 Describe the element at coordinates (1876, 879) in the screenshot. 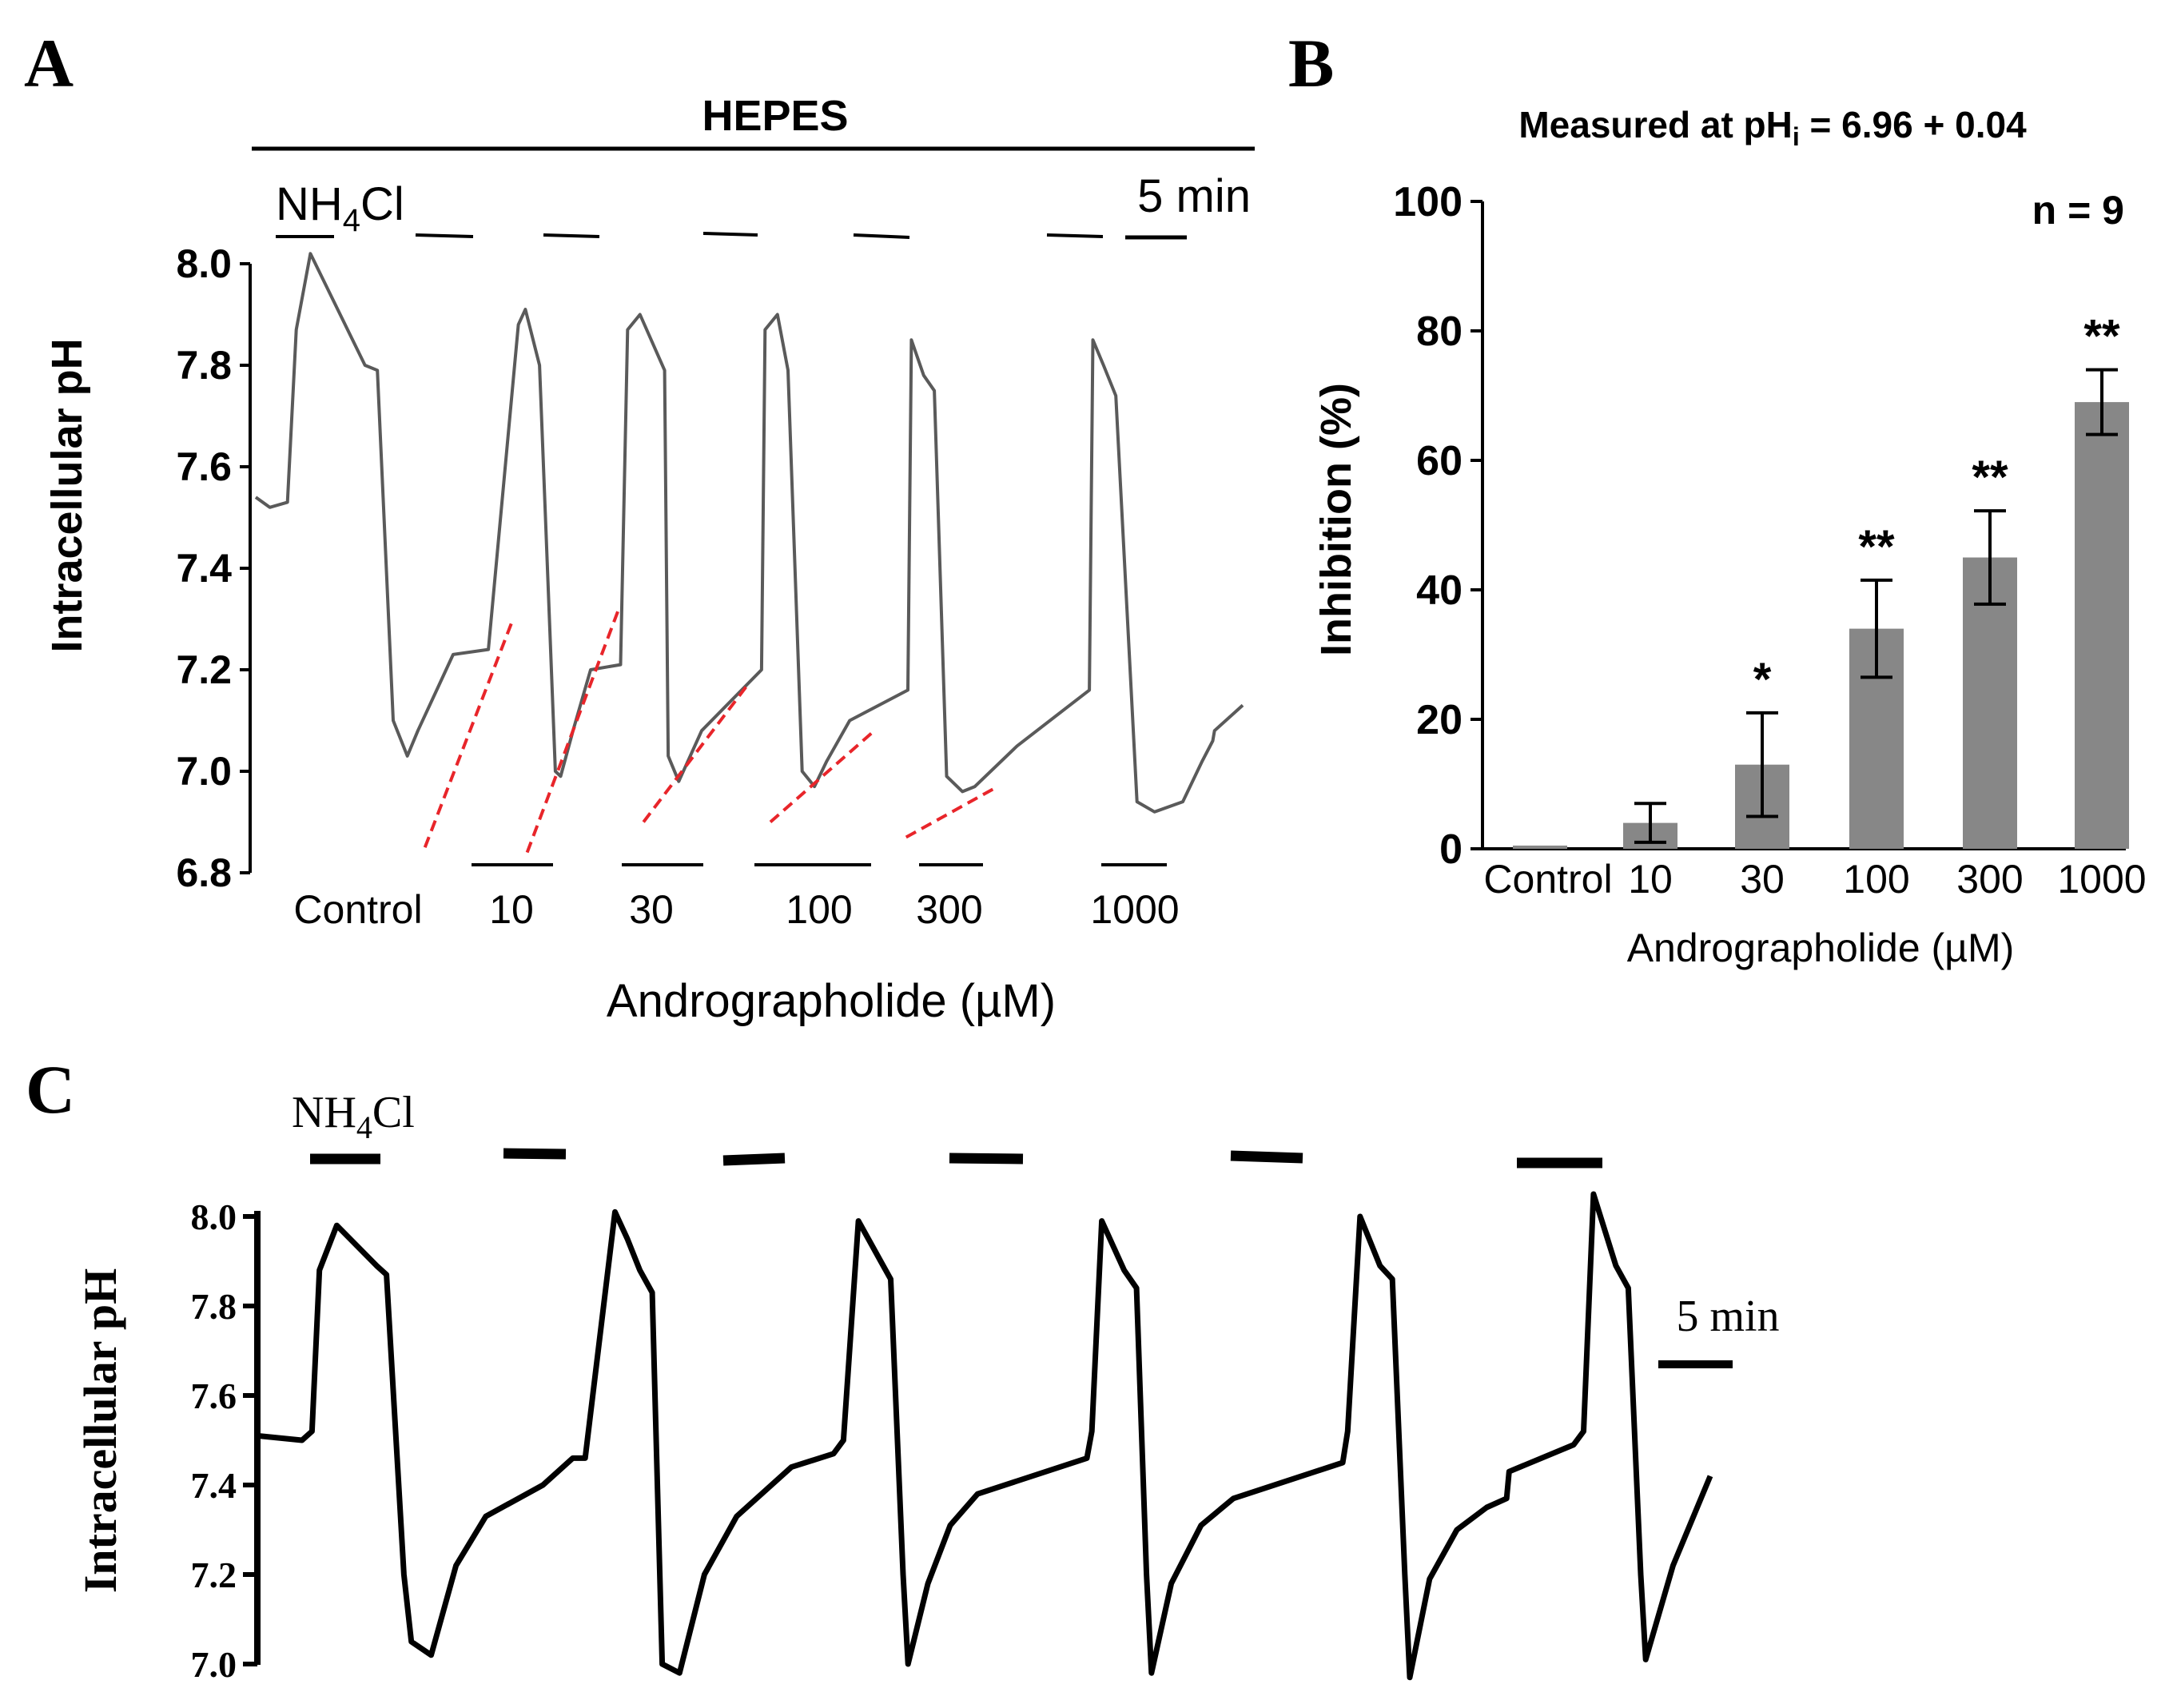

I see `panel-b-x-tick-label: 100` at that location.